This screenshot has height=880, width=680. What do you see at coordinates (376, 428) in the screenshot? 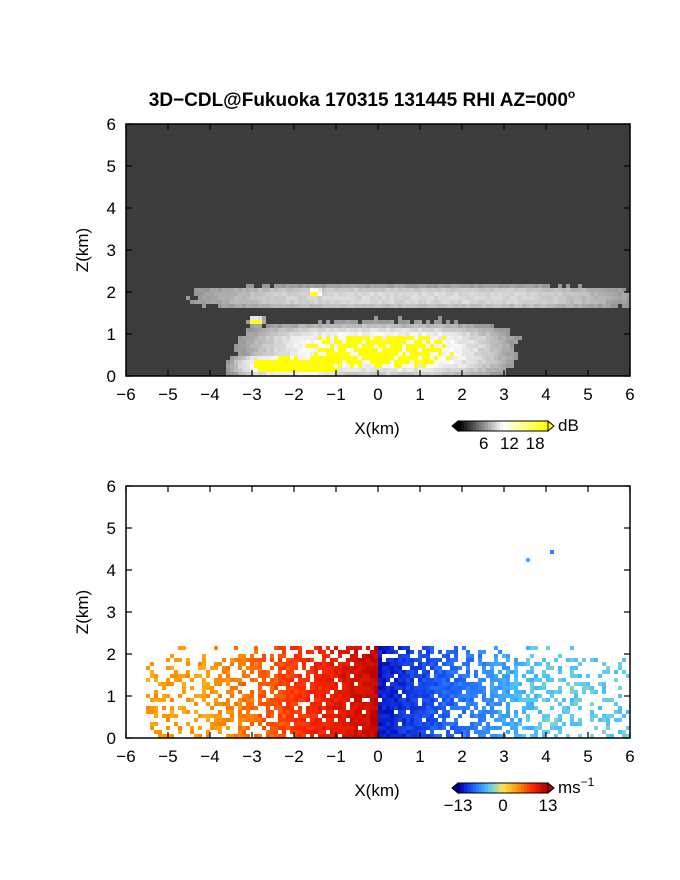
I see `intensity-x-axis-label: X(km)` at bounding box center [376, 428].